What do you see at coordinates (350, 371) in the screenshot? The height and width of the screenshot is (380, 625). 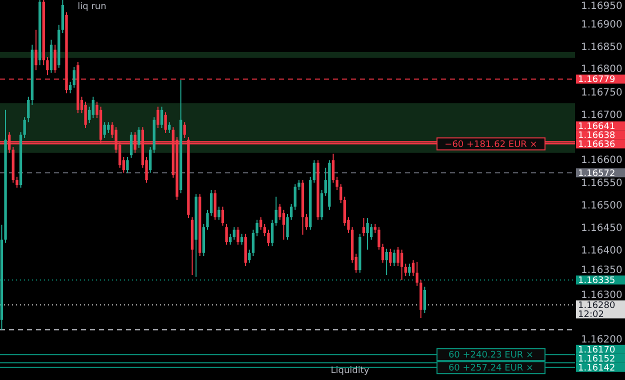 I see `annotation: Liquidity` at bounding box center [350, 371].